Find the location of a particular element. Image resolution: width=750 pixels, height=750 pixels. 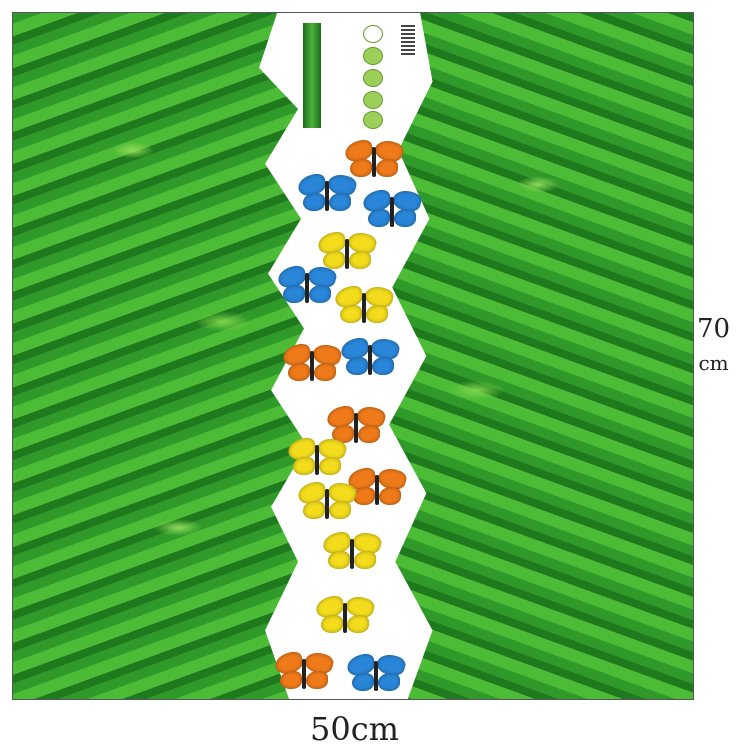

sticker-sheet-preview is located at coordinates (359, 76).